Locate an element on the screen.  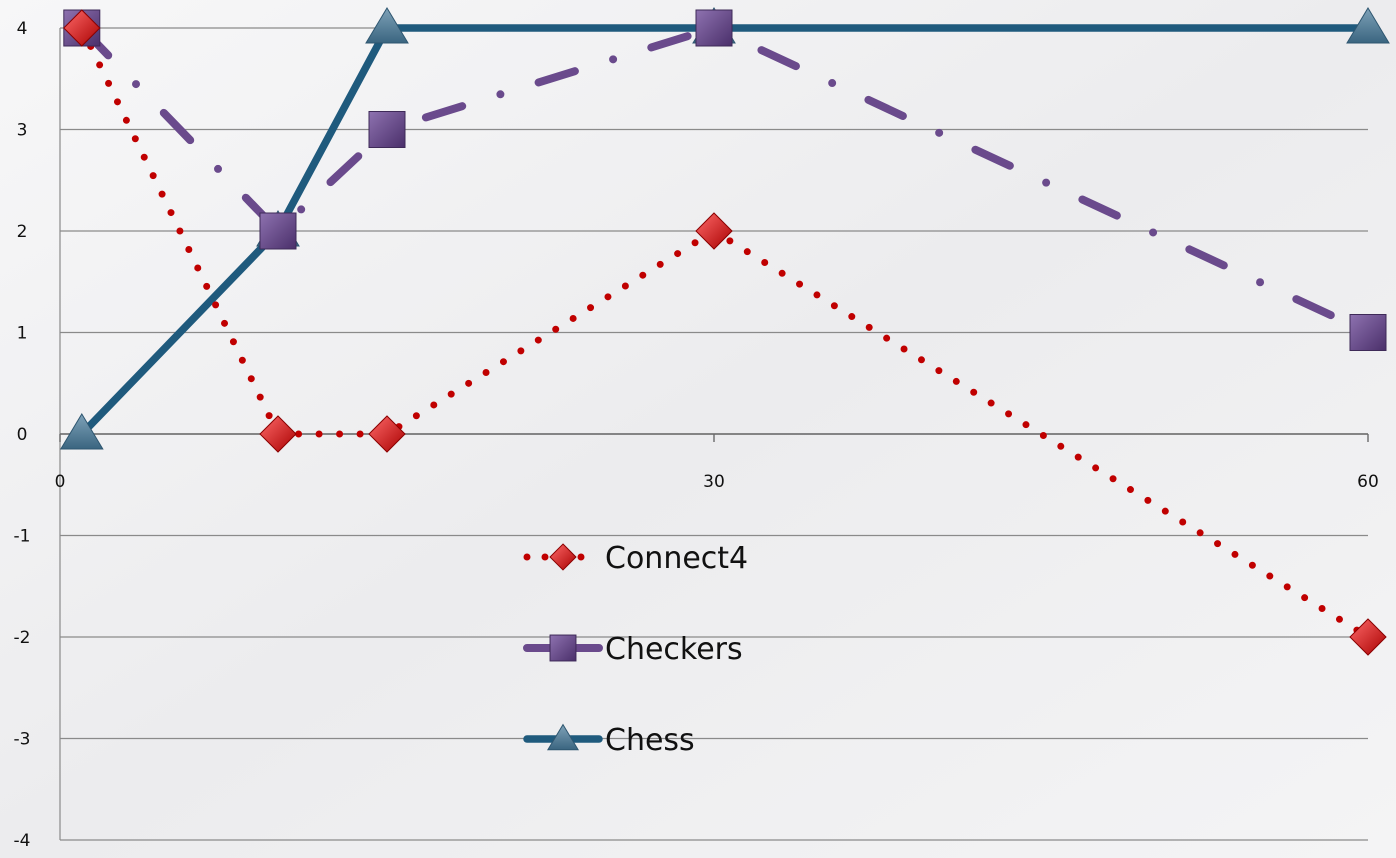
legend-label: Checkers is located at coordinates (674, 649).